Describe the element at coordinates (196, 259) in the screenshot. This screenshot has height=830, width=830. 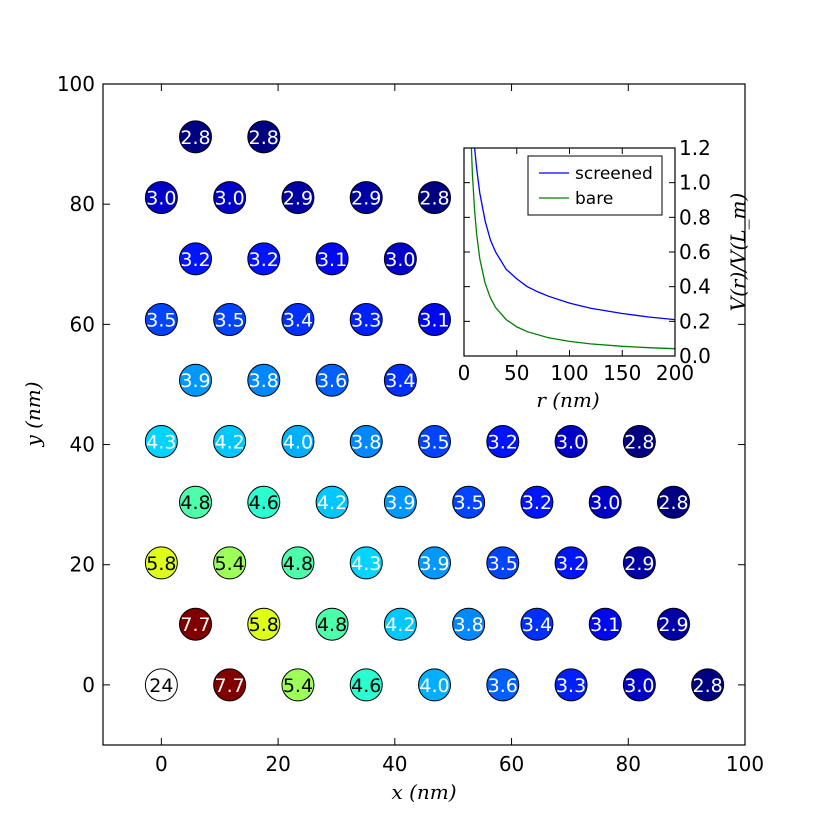
I see `scatter-point: 3.2` at that location.